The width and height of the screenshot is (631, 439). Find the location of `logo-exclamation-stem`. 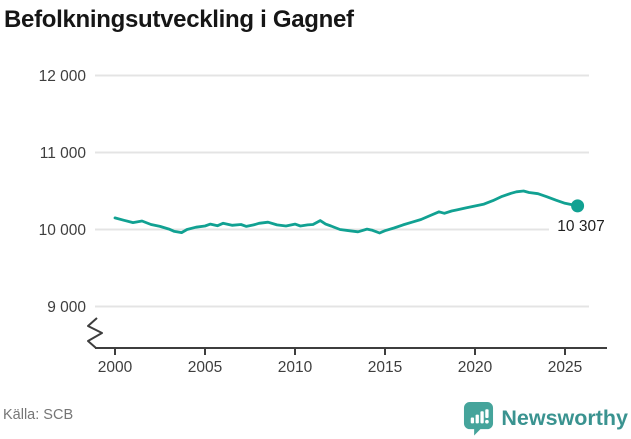

logo-exclamation-stem is located at coordinates (487, 414).